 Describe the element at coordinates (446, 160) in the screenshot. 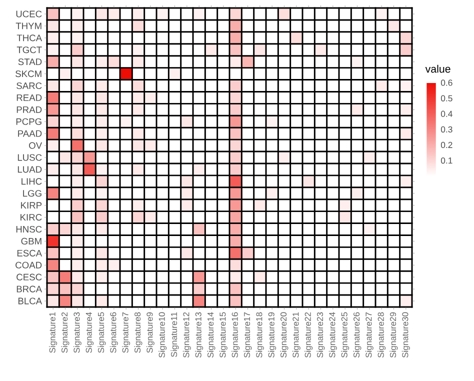

I see `color-bar-label: 0.1` at that location.